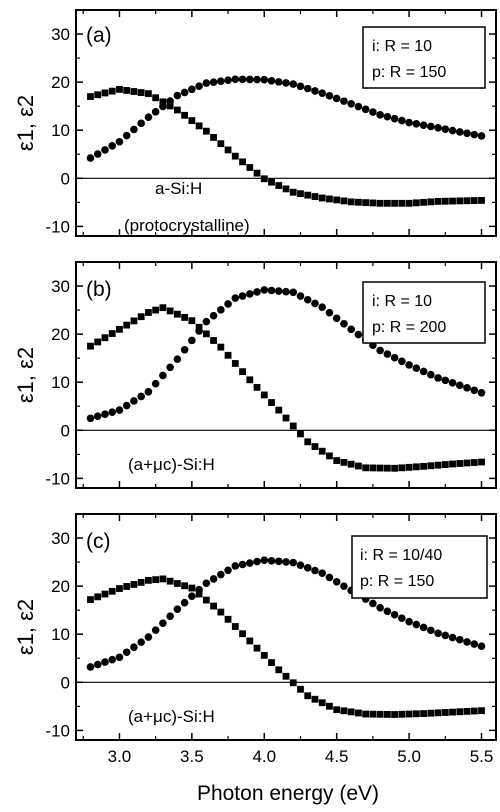 This screenshot has width=500, height=812. What do you see at coordinates (65, 178) in the screenshot?
I see `y-tick-label: 0` at bounding box center [65, 178].